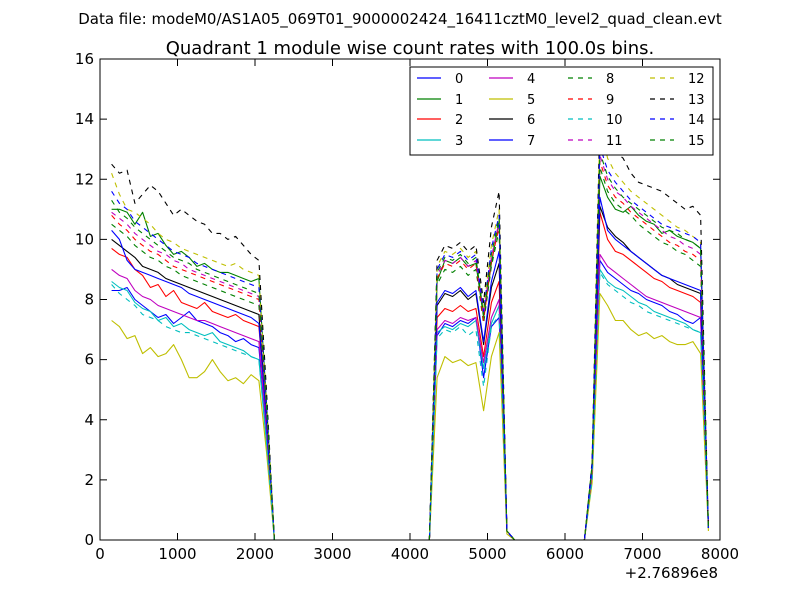 The image size is (800, 600). I want to click on y-tick-label-4: 8, so click(89, 300).